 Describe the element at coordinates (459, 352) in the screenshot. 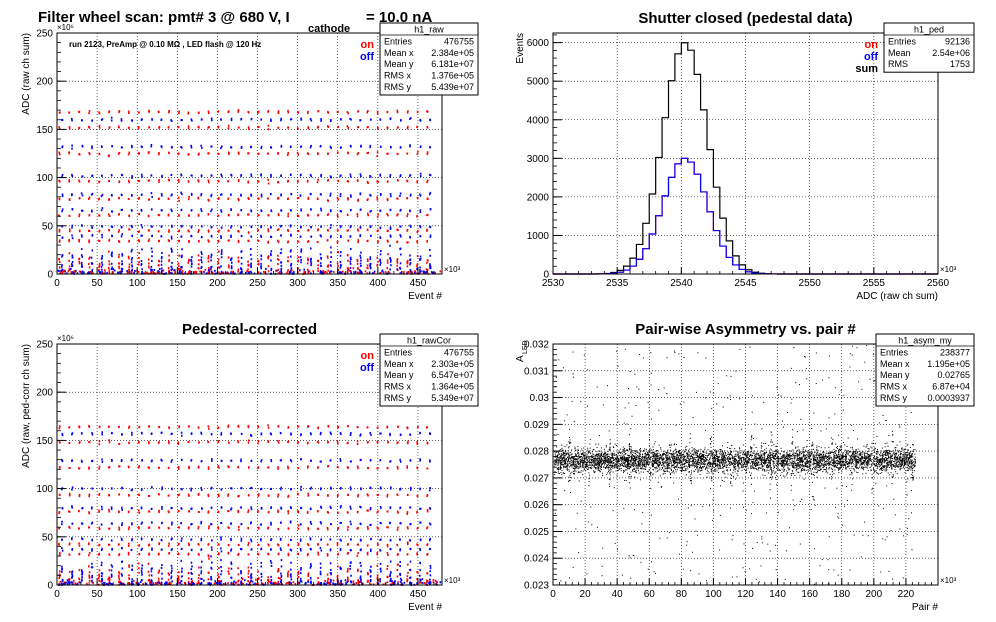

I see `stats-value: 476755` at that location.